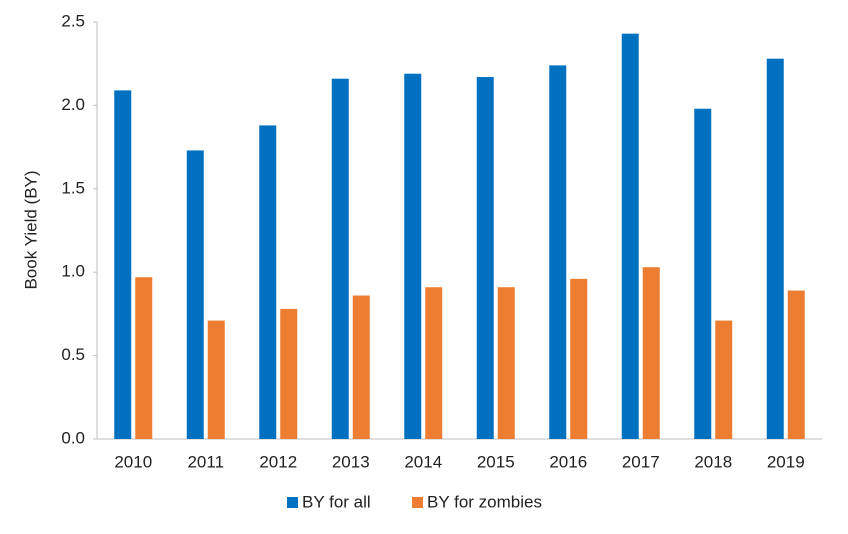 The image size is (848, 534). I want to click on y-tick-label: 0.5, so click(73, 354).